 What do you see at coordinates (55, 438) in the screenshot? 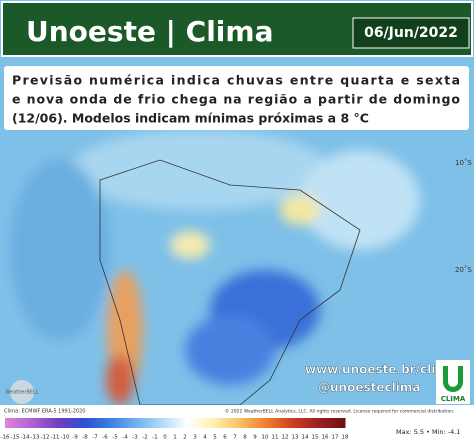
I see `colorbar-label: -11` at bounding box center [55, 438].